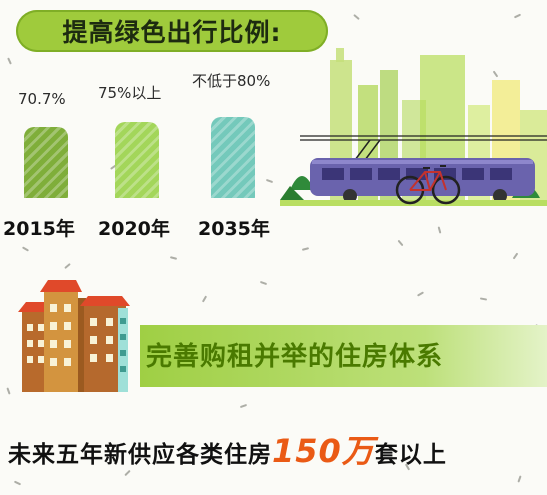  I want to click on supply-line: 未来五年新供应各类住房150万套以上, so click(227, 449).